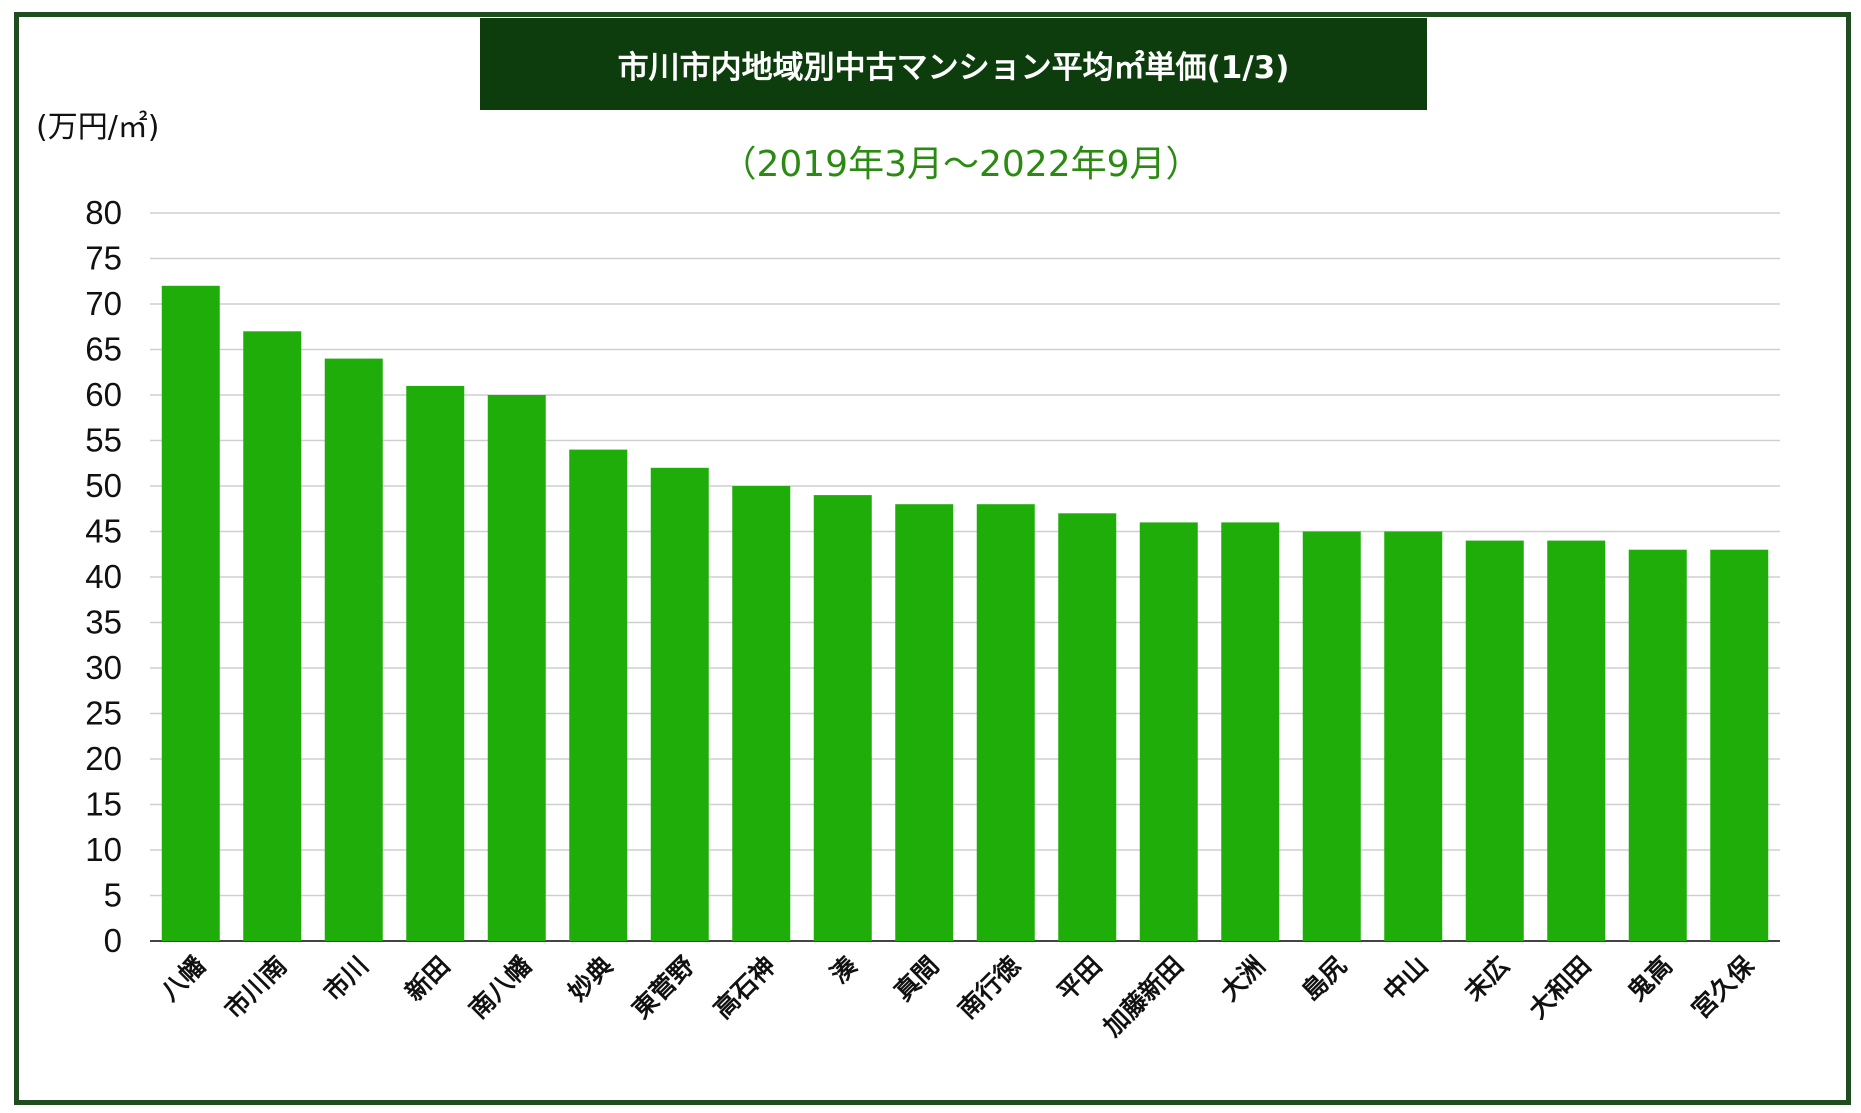 The height and width of the screenshot is (1113, 1861). What do you see at coordinates (103, 622) in the screenshot?
I see `y-tick-label: 35` at bounding box center [103, 622].